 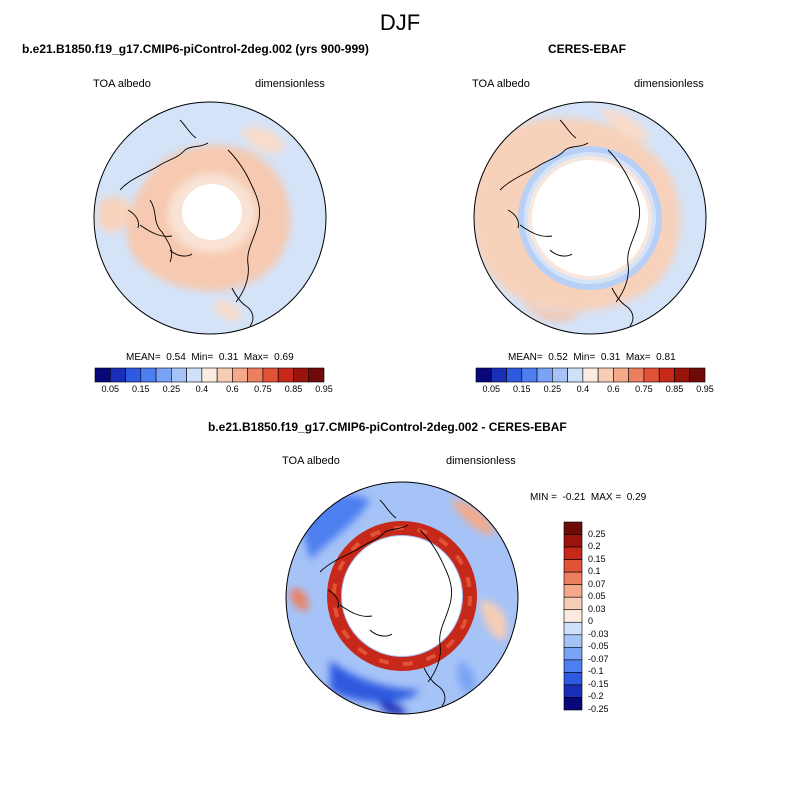 I want to click on obs-panel-title: CERES-EBAF, so click(x=587, y=49).